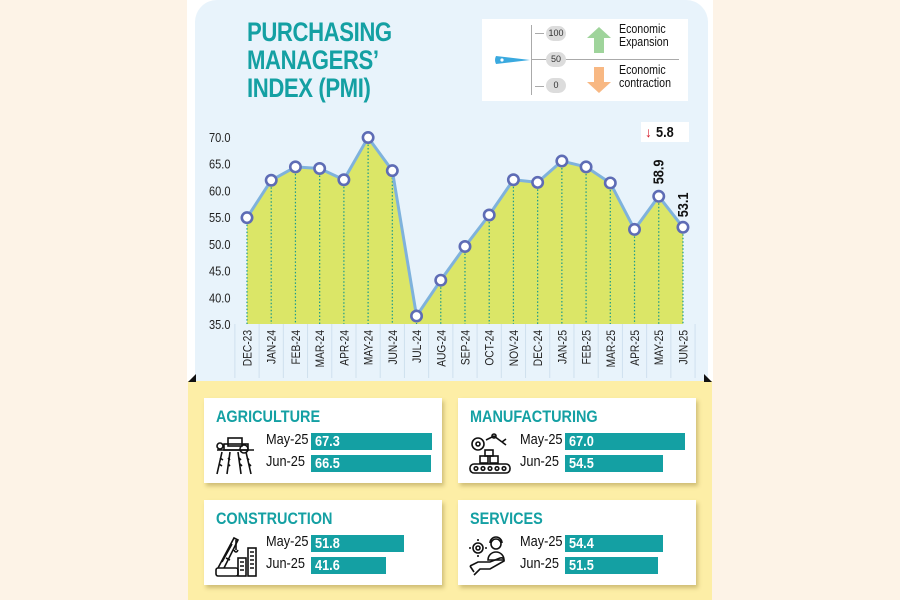  I want to click on bar-value: 54.4, so click(581, 543).